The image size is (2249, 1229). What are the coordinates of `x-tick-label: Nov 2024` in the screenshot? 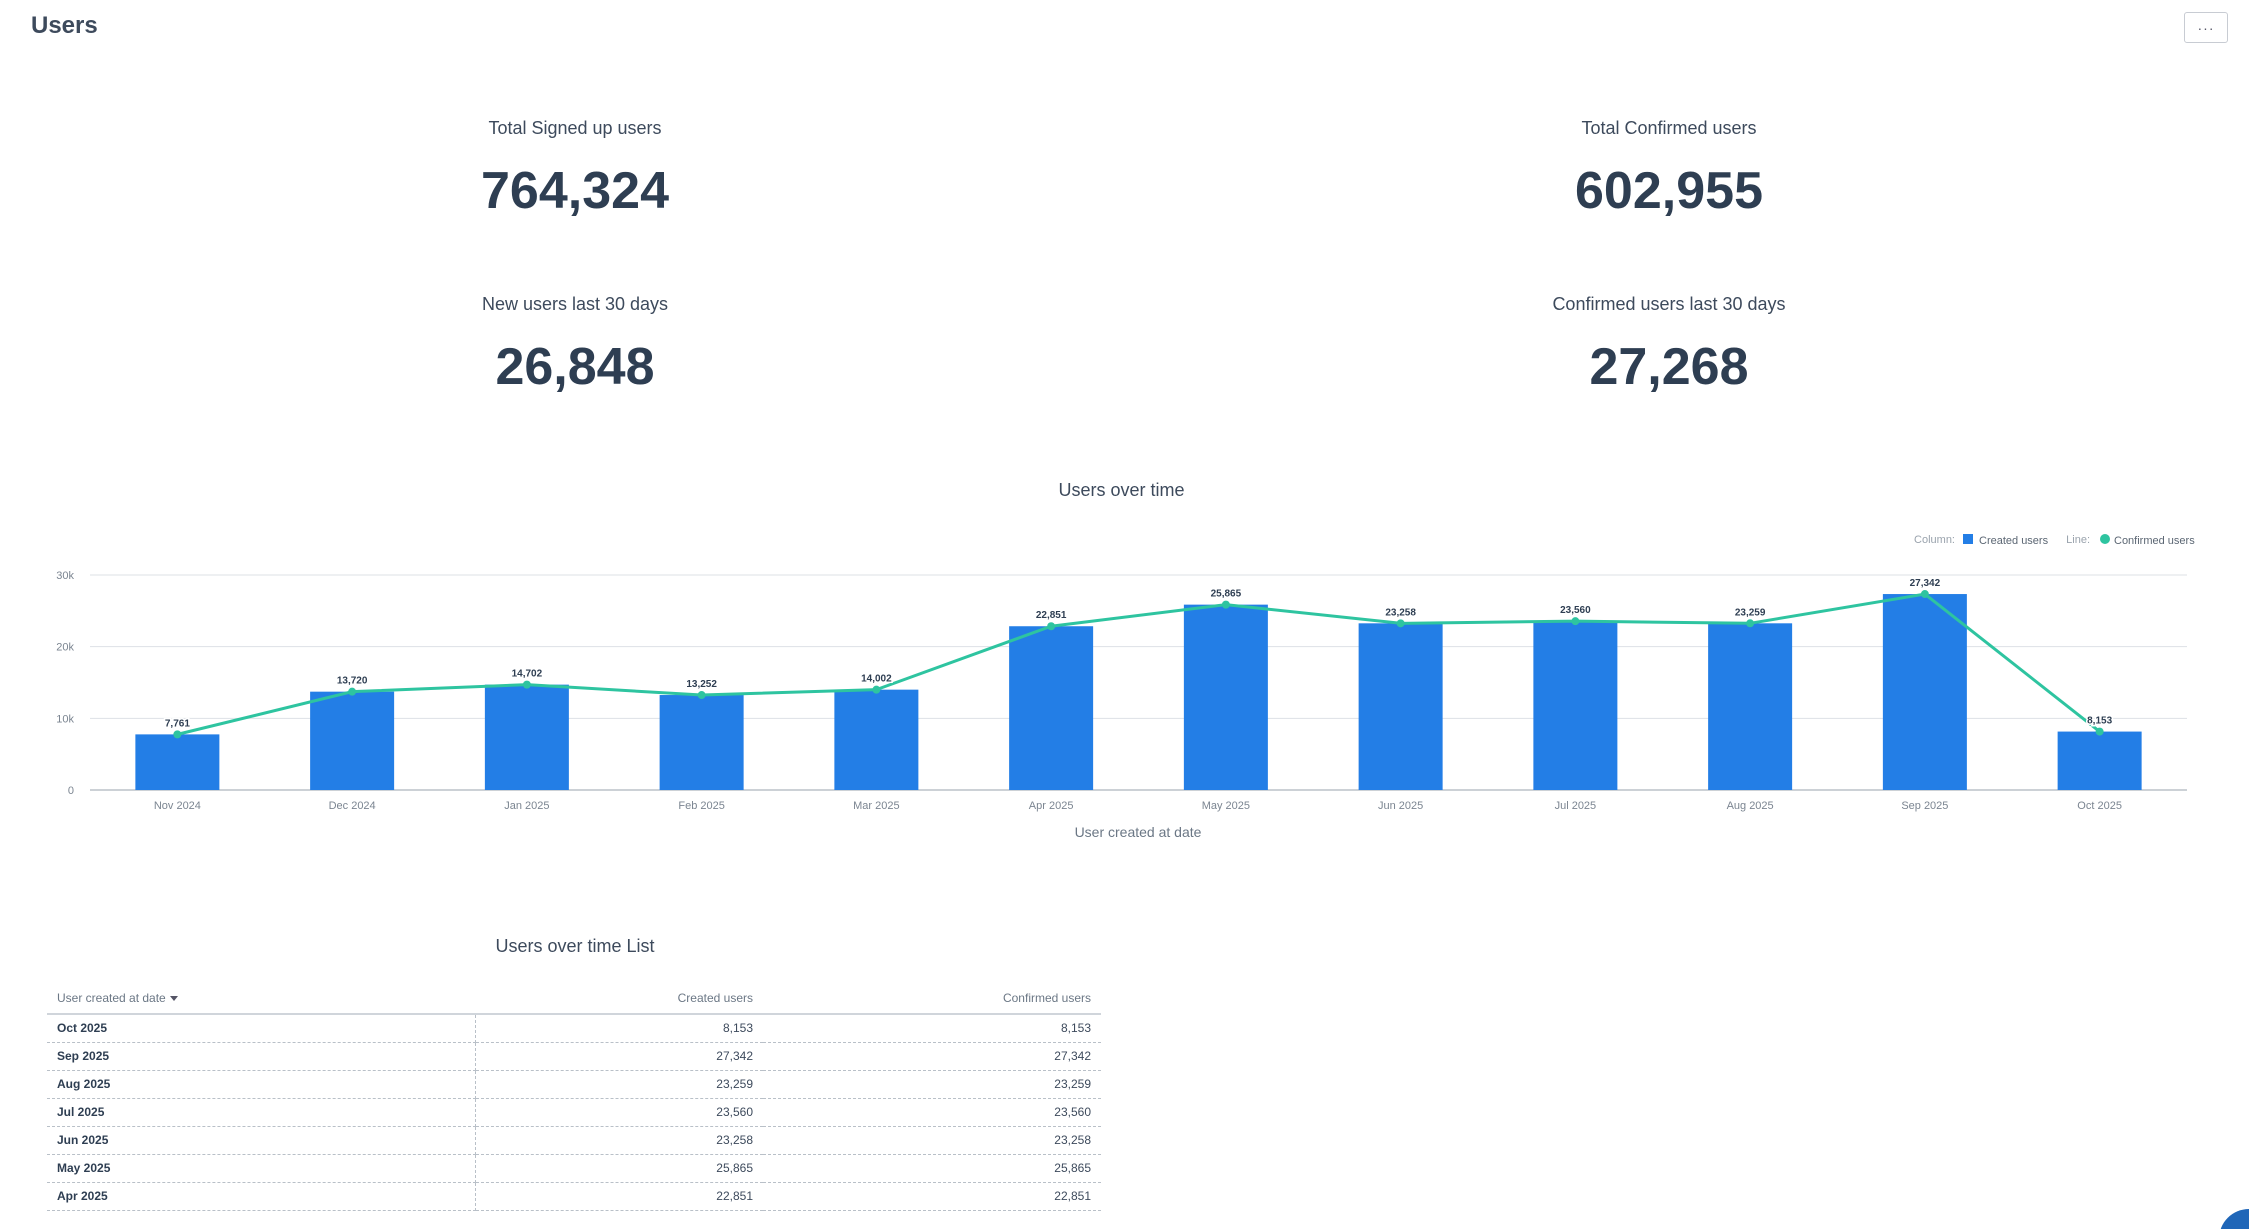 It's located at (177, 806).